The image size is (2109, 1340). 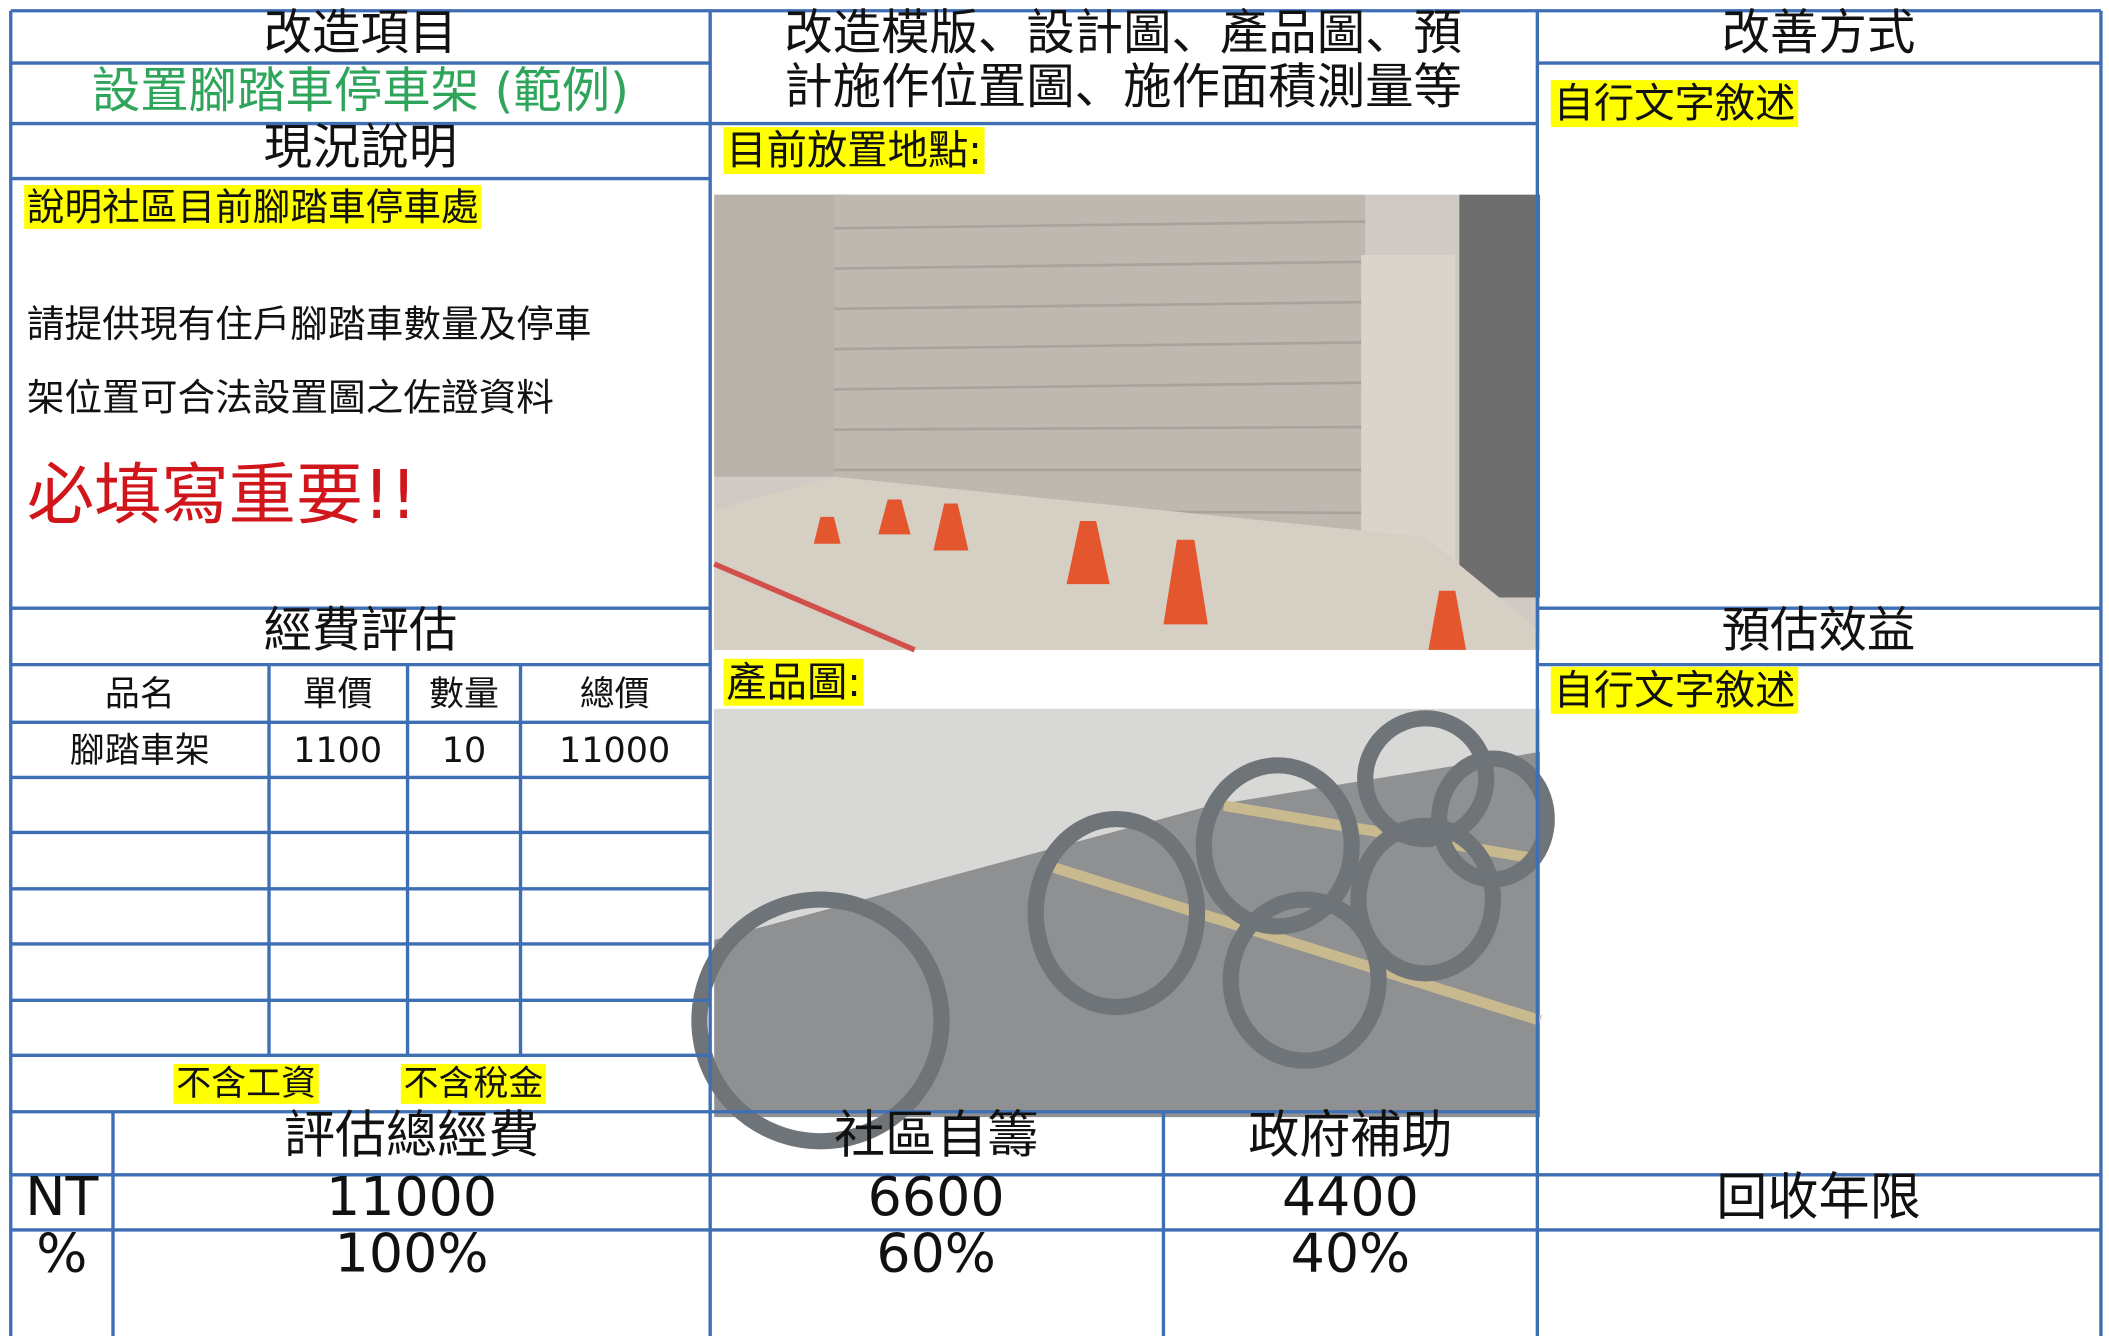 I want to click on summary-value: 4400, so click(x=1350, y=1196).